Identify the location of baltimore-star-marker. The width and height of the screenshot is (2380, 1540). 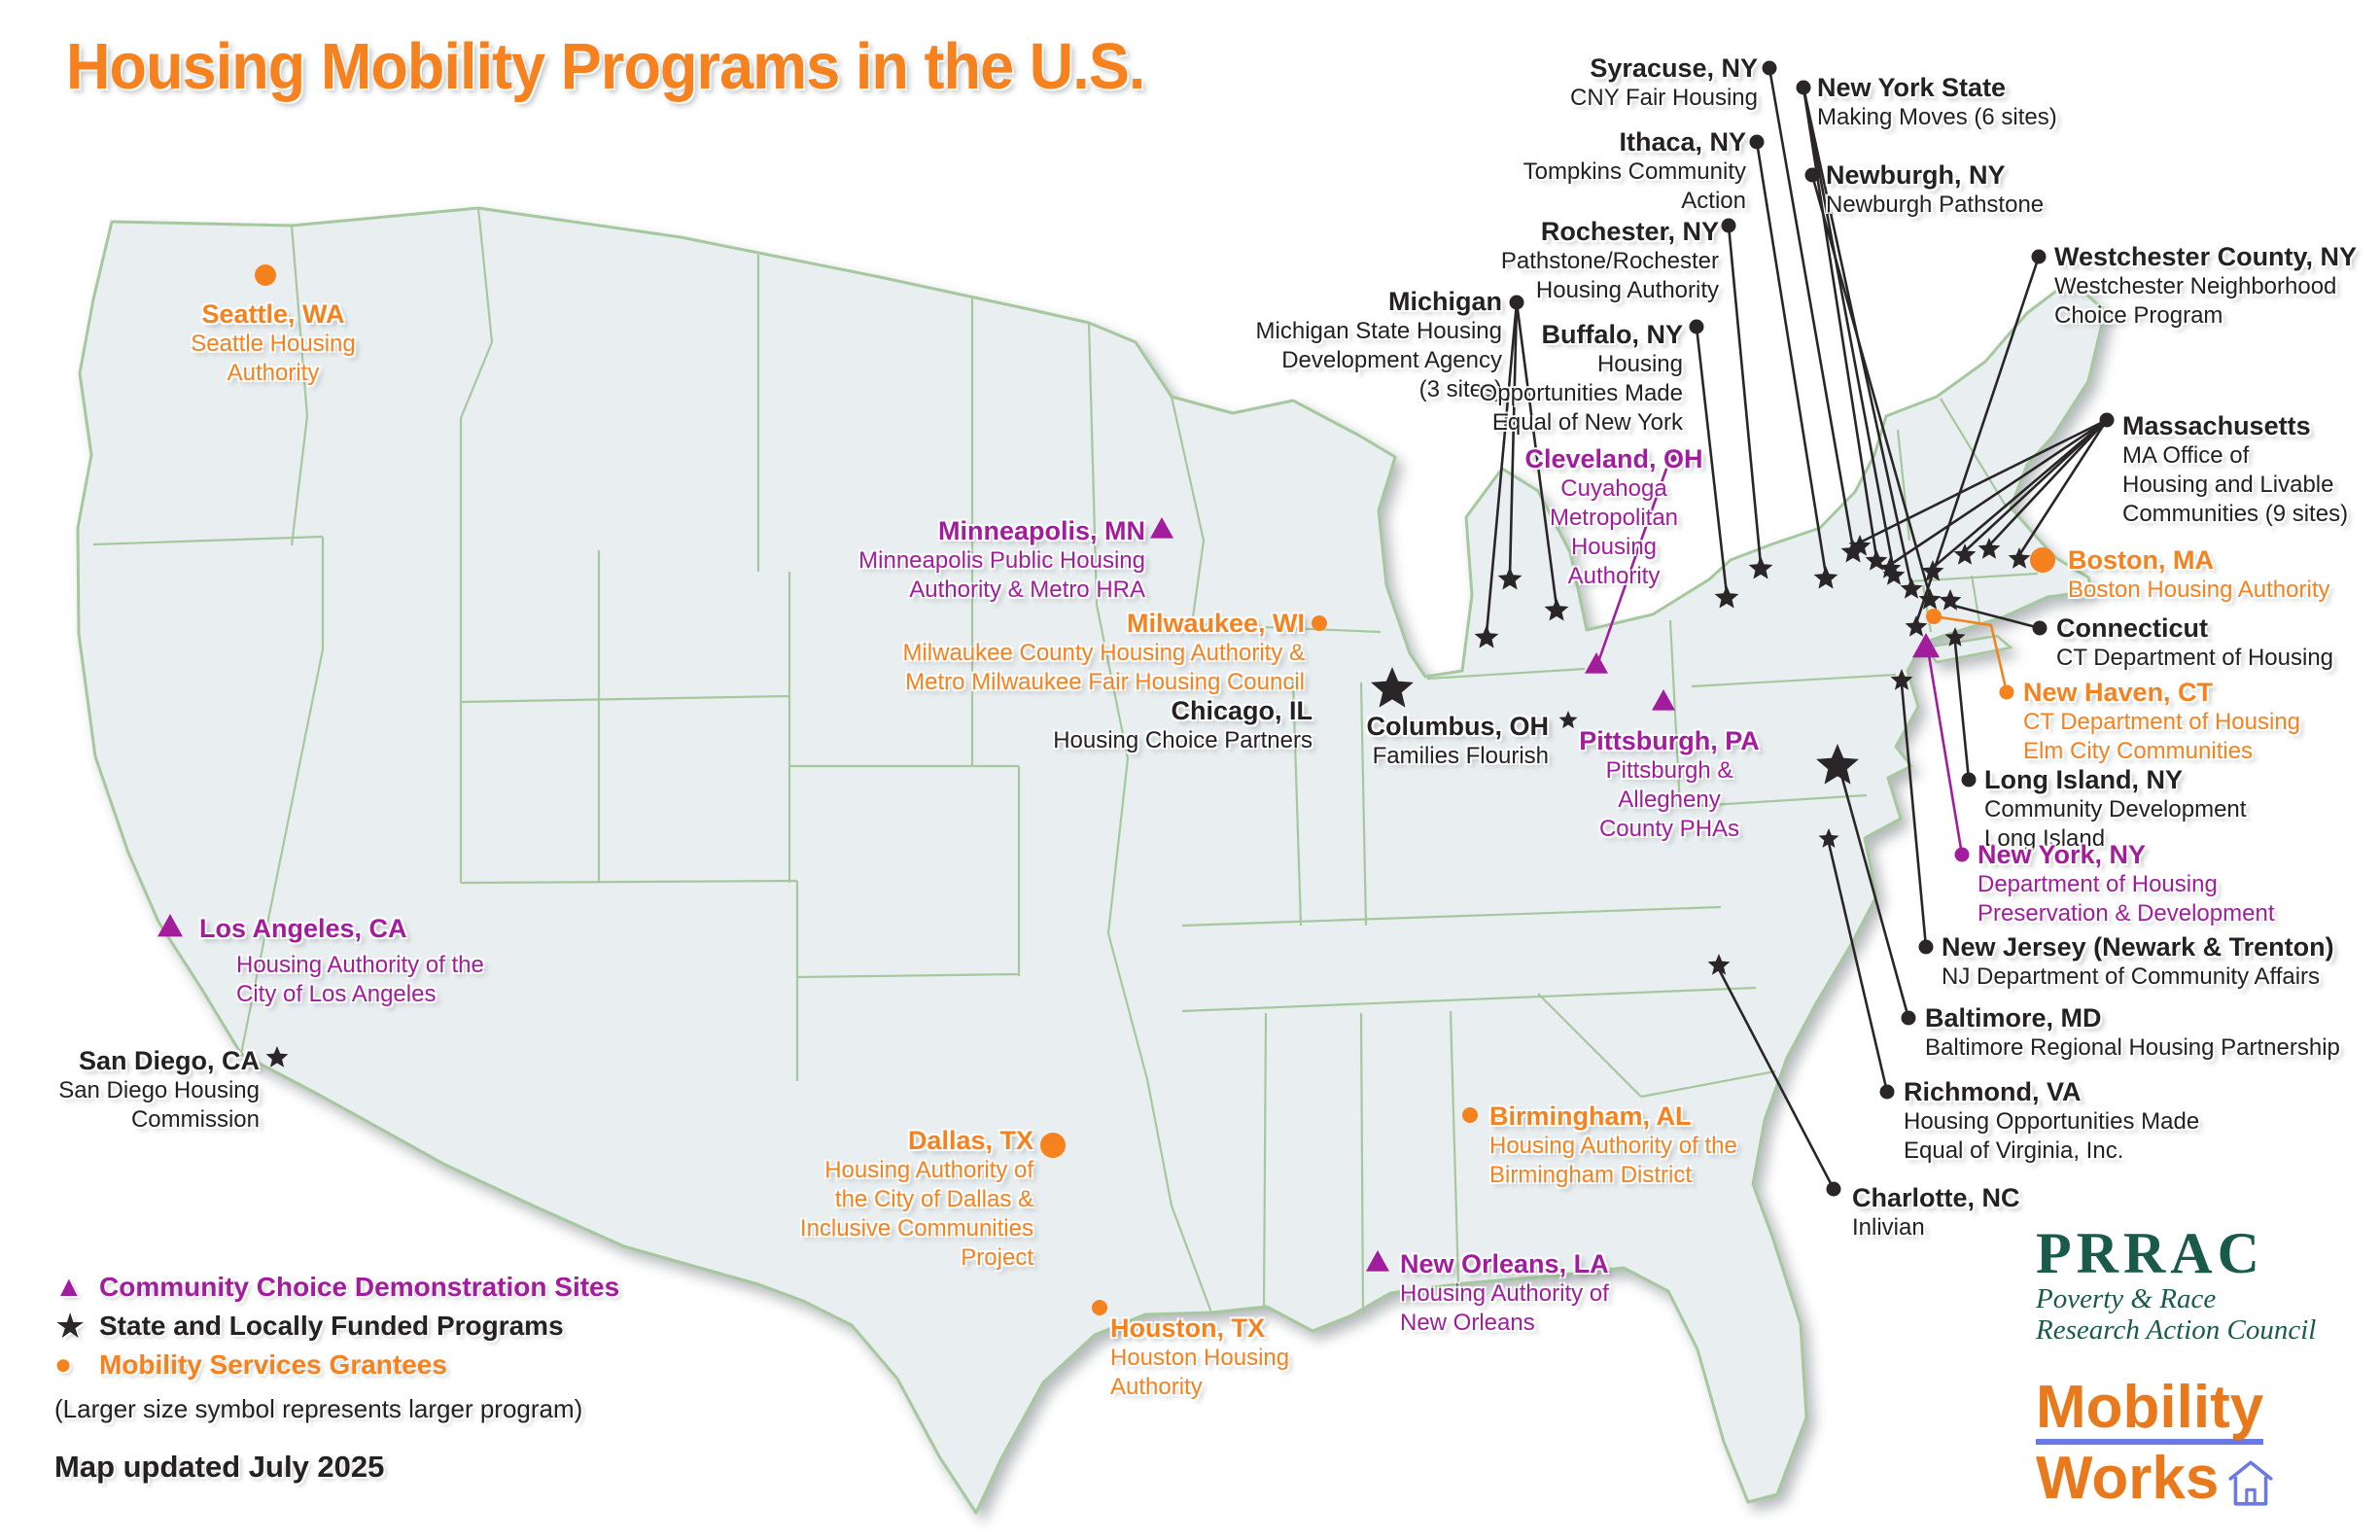
(1837, 764).